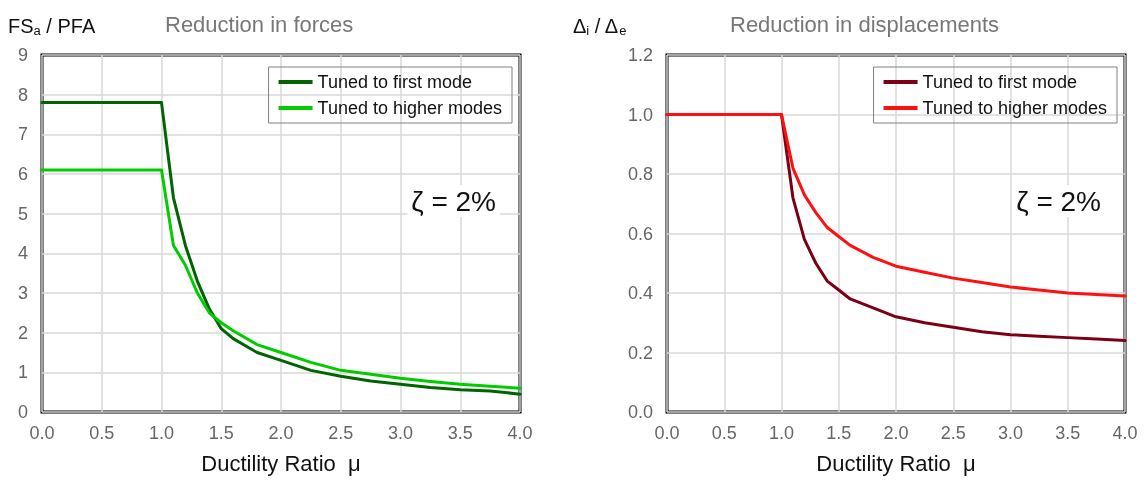  I want to click on y-tick-label: 0.0, so click(640, 412).